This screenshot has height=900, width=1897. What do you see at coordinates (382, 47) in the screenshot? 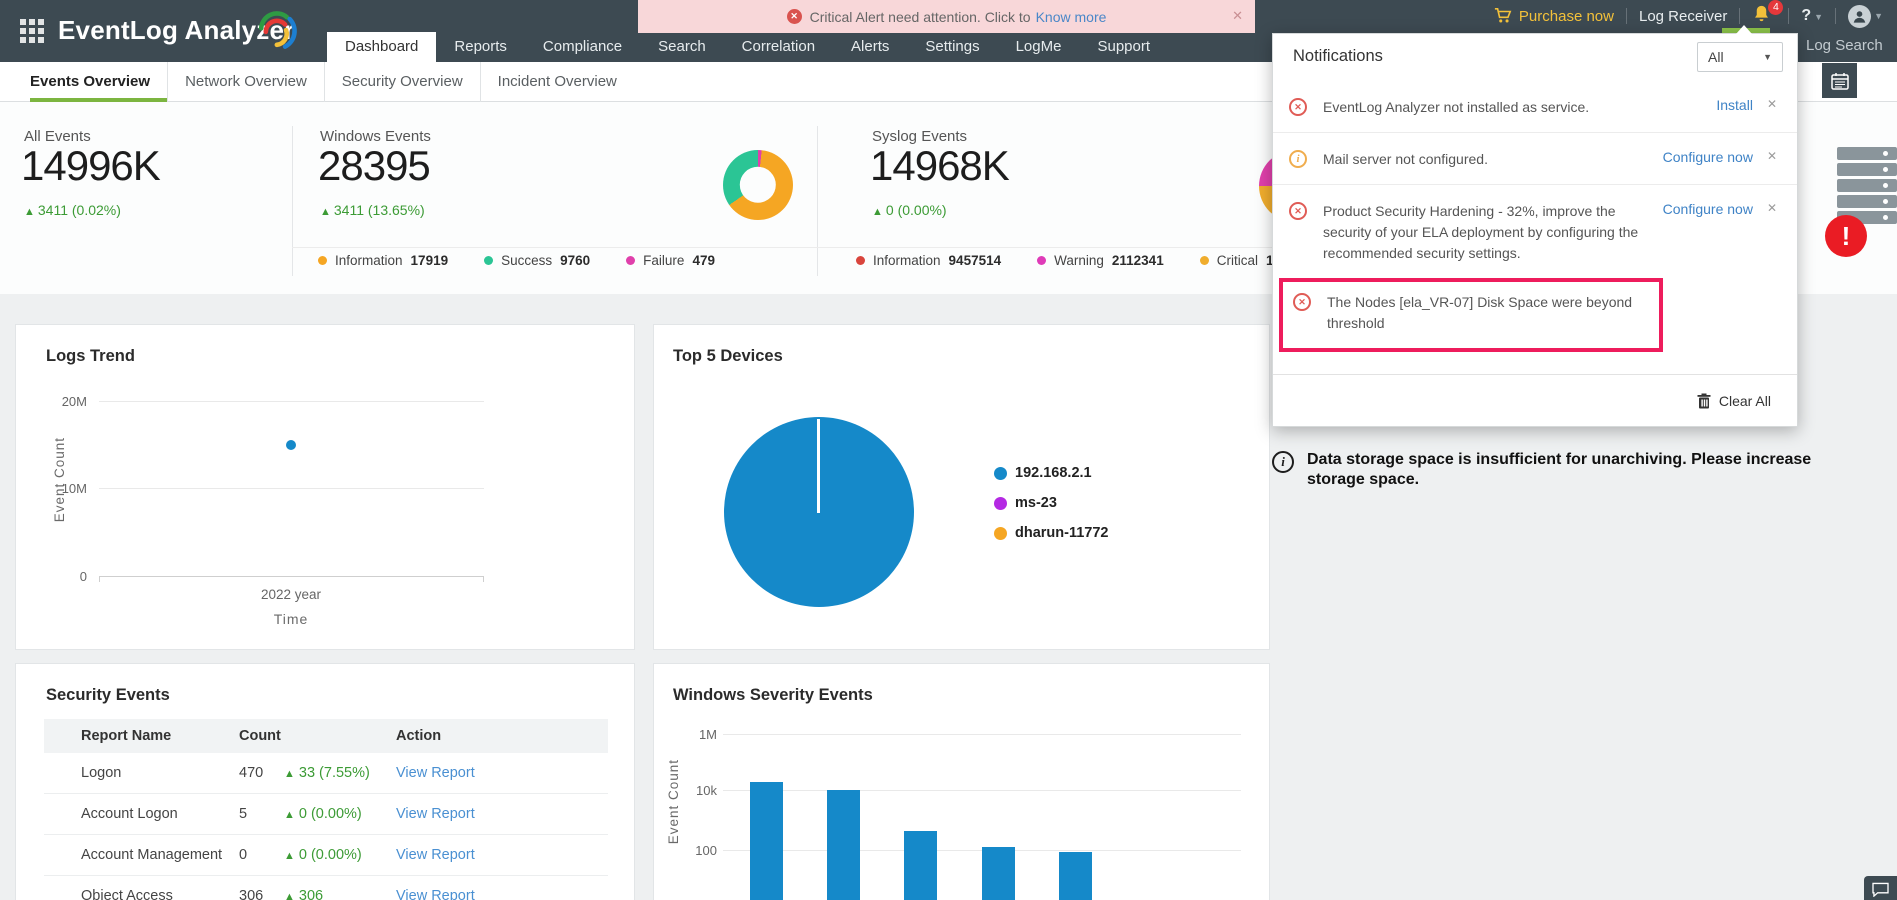
I see `nav-tab-dashboard: Dashboard` at bounding box center [382, 47].